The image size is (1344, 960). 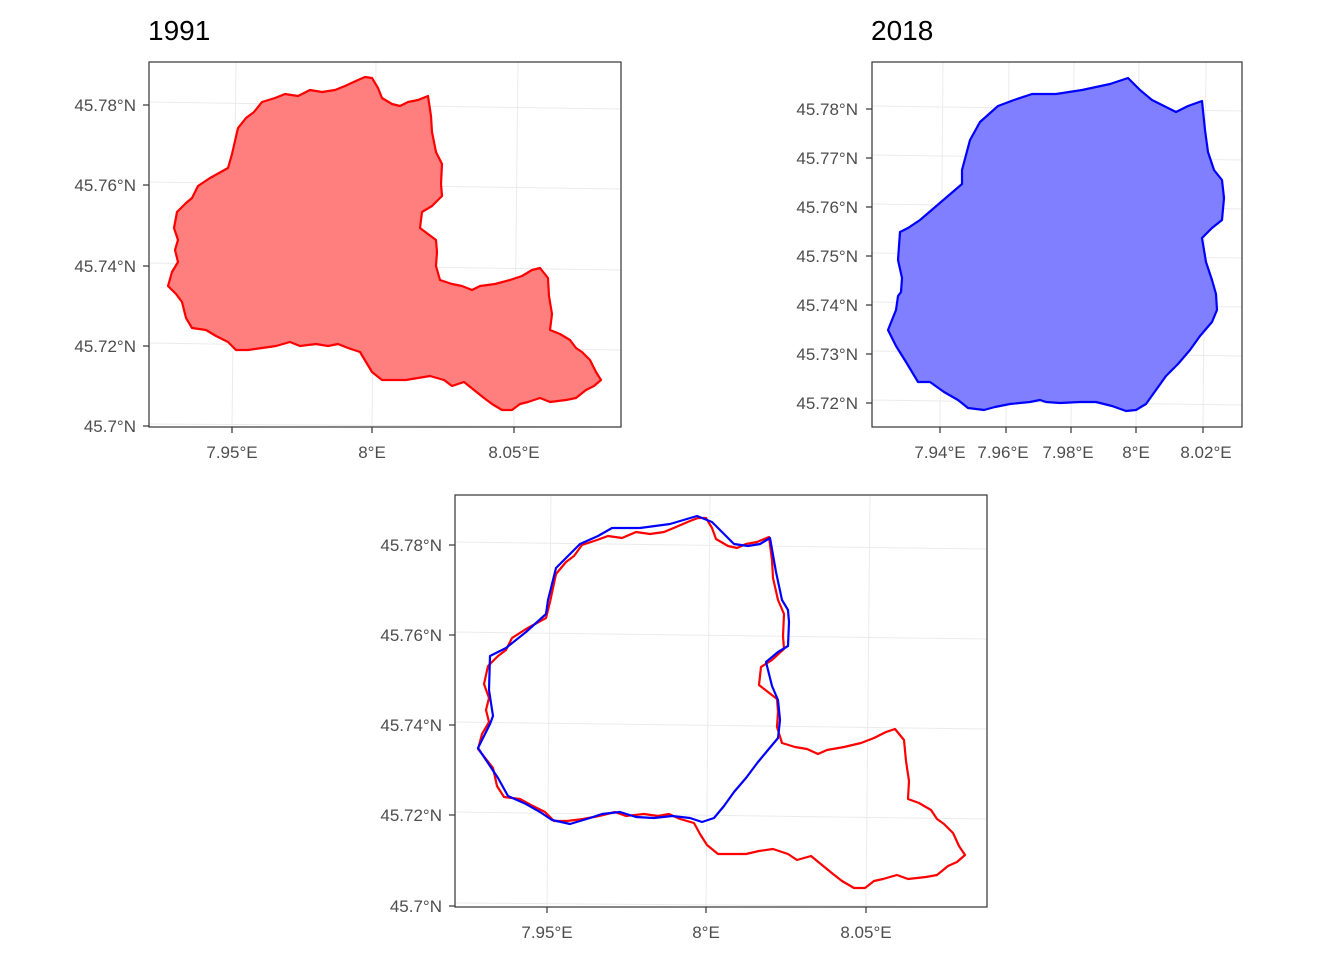 I want to click on boundary-1991, so click(x=384, y=243).